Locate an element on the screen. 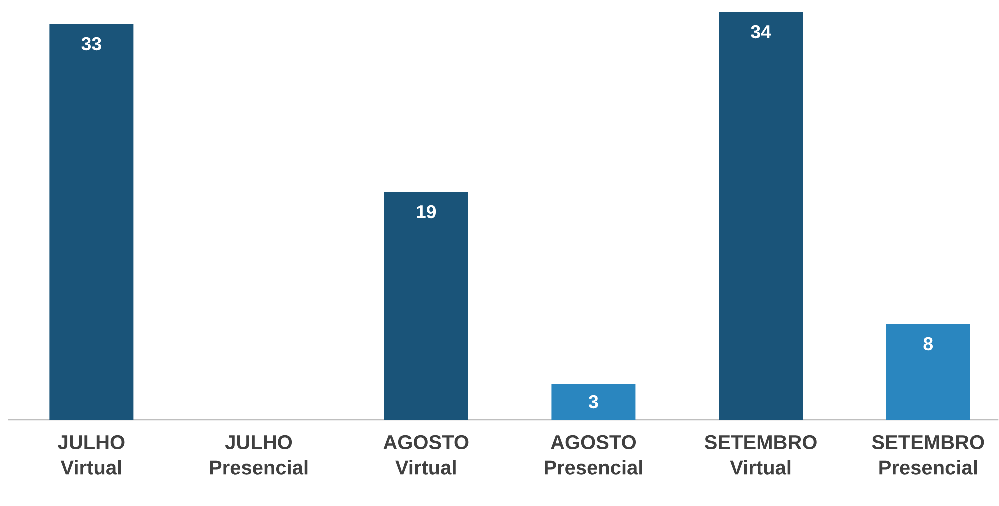  x-tick-label: JULHO Virtual is located at coordinates (91, 455).